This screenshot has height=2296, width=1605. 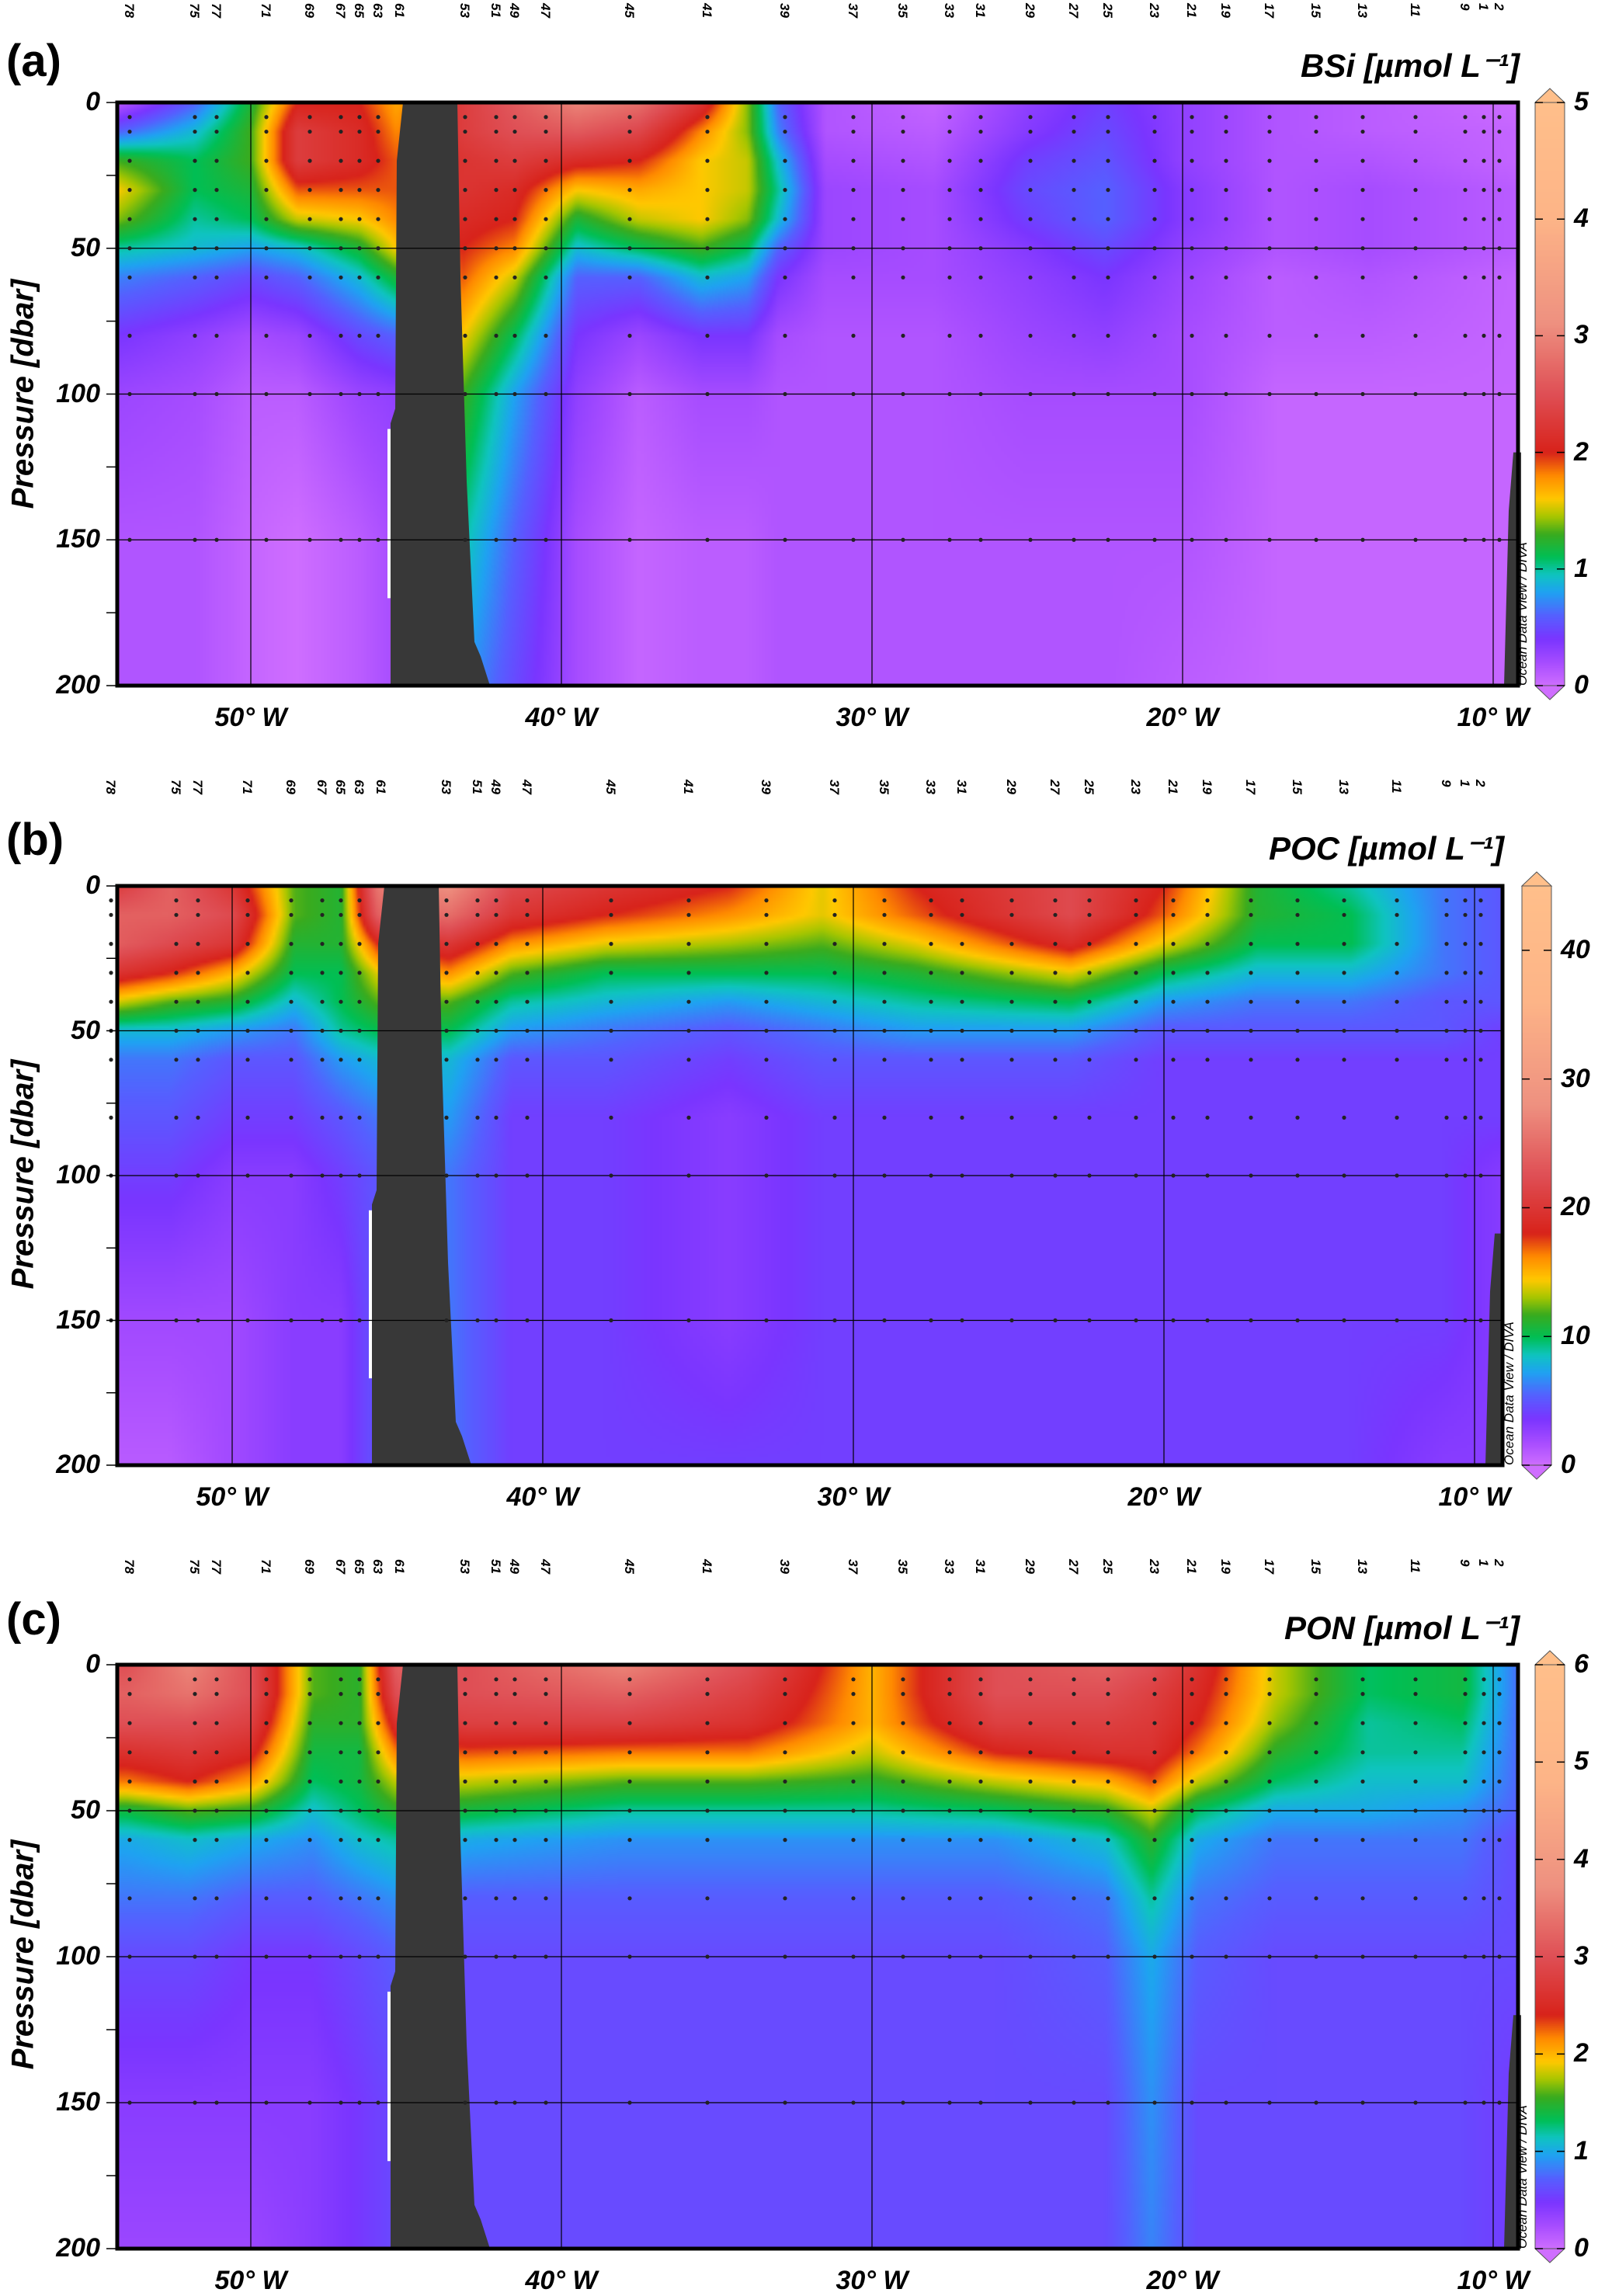 I want to click on station-label: 17, so click(x=1250, y=787).